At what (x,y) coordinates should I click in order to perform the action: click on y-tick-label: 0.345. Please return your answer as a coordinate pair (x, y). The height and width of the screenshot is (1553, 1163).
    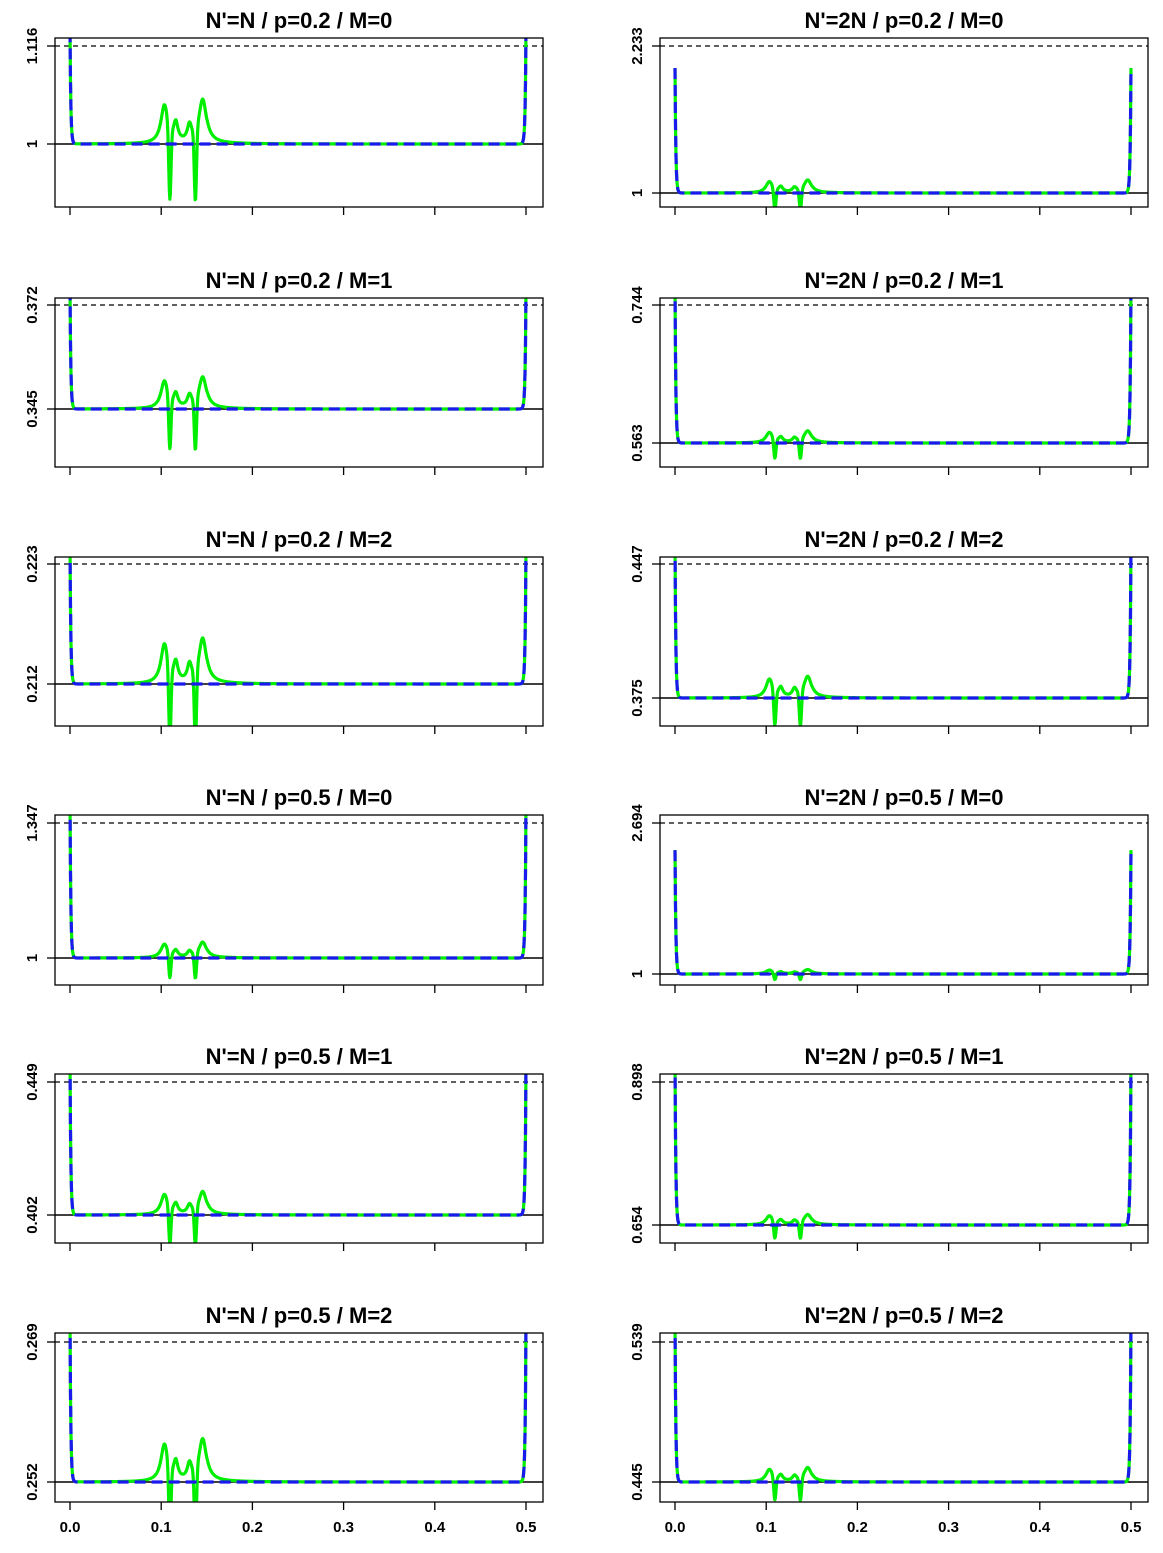
    Looking at the image, I should click on (32, 409).